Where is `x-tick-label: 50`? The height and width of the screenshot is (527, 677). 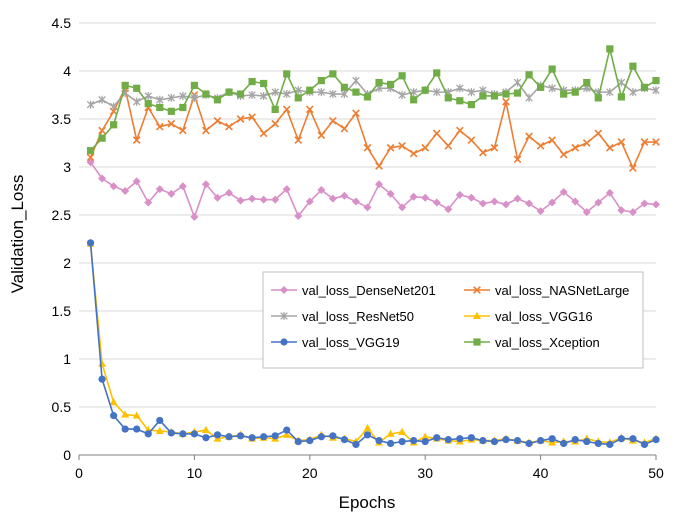 x-tick-label: 50 is located at coordinates (656, 473).